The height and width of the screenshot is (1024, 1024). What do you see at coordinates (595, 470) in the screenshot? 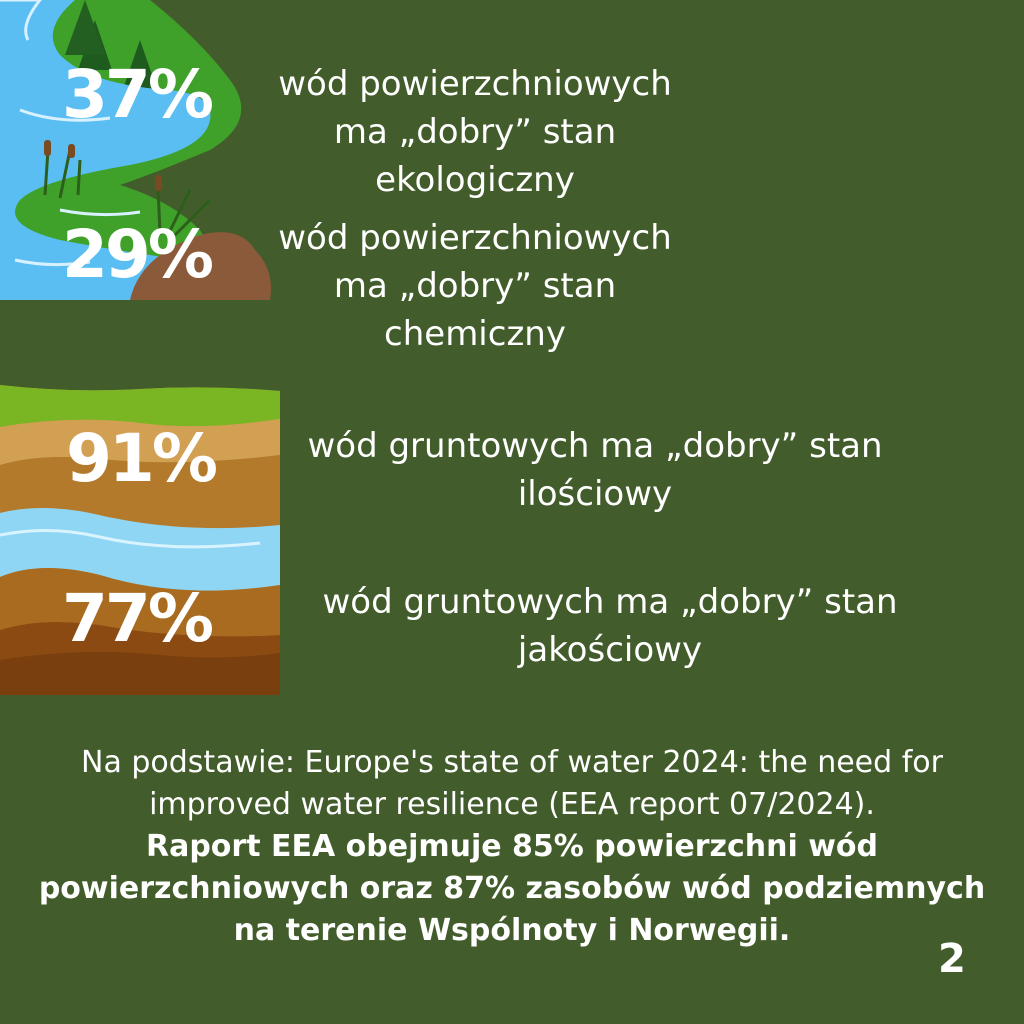
I see `stat-text-ground-quantity: wód gruntowych ma „dobry” stan ilościowy` at bounding box center [595, 470].